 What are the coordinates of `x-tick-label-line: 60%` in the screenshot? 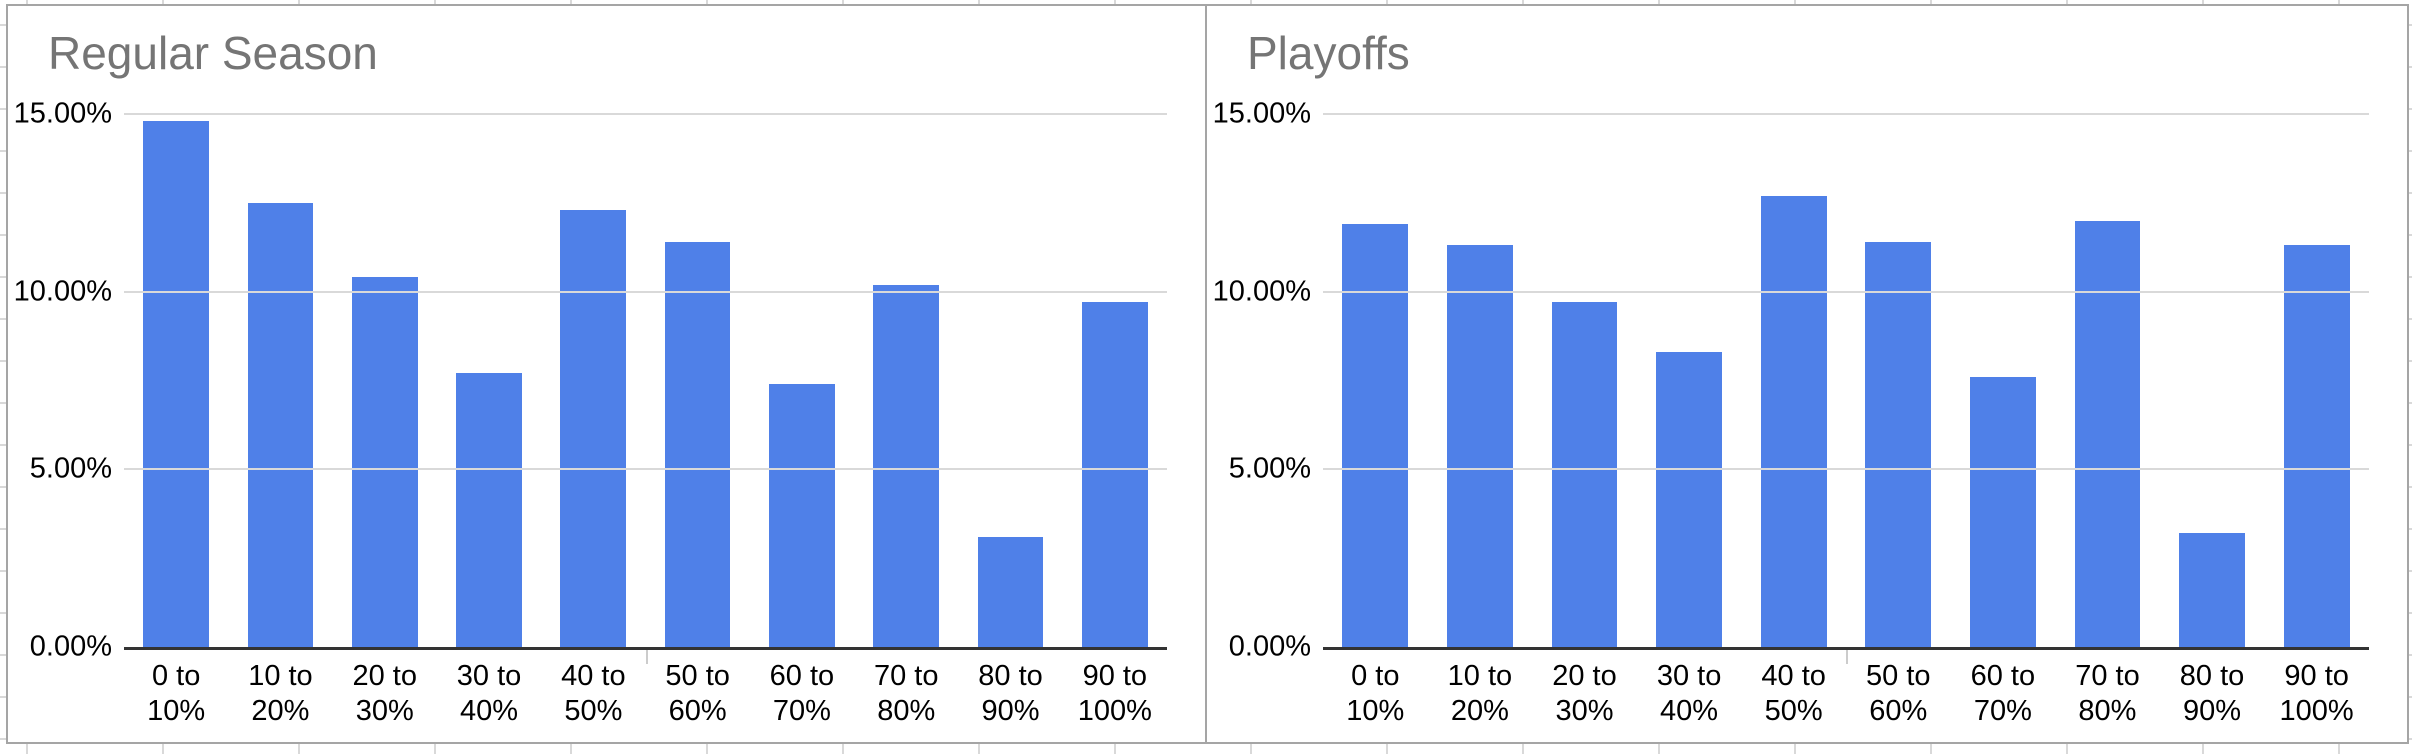 It's located at (697, 711).